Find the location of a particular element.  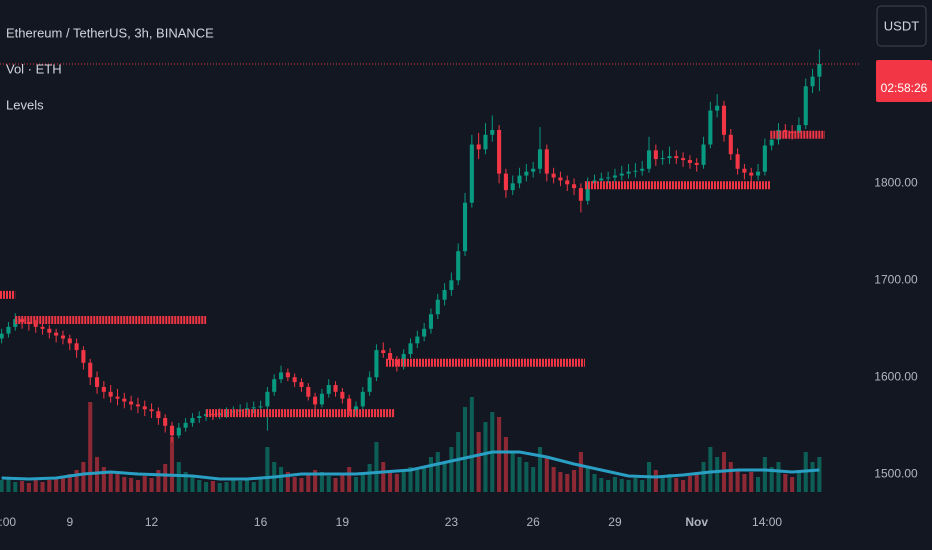

x-tick-label: 14:00 is located at coordinates (767, 522).